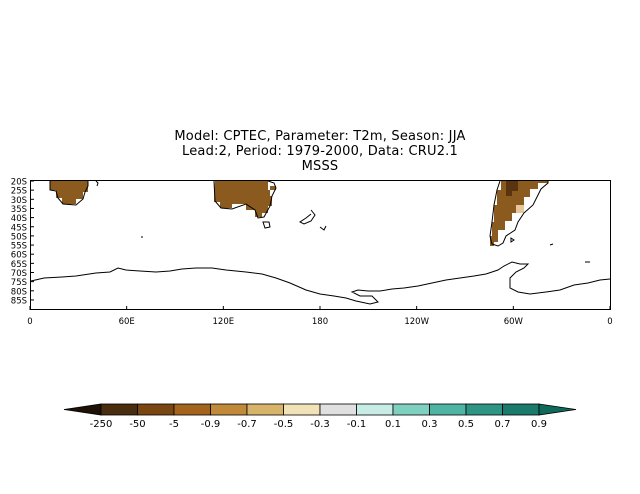 Image resolution: width=640 pixels, height=494 pixels. What do you see at coordinates (466, 424) in the screenshot?
I see `colorbar-label: 0.5` at bounding box center [466, 424].